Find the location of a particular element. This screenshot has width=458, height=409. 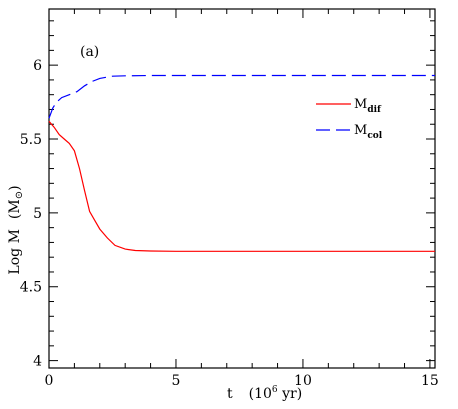

x-tick-label: 10 is located at coordinates (303, 381).